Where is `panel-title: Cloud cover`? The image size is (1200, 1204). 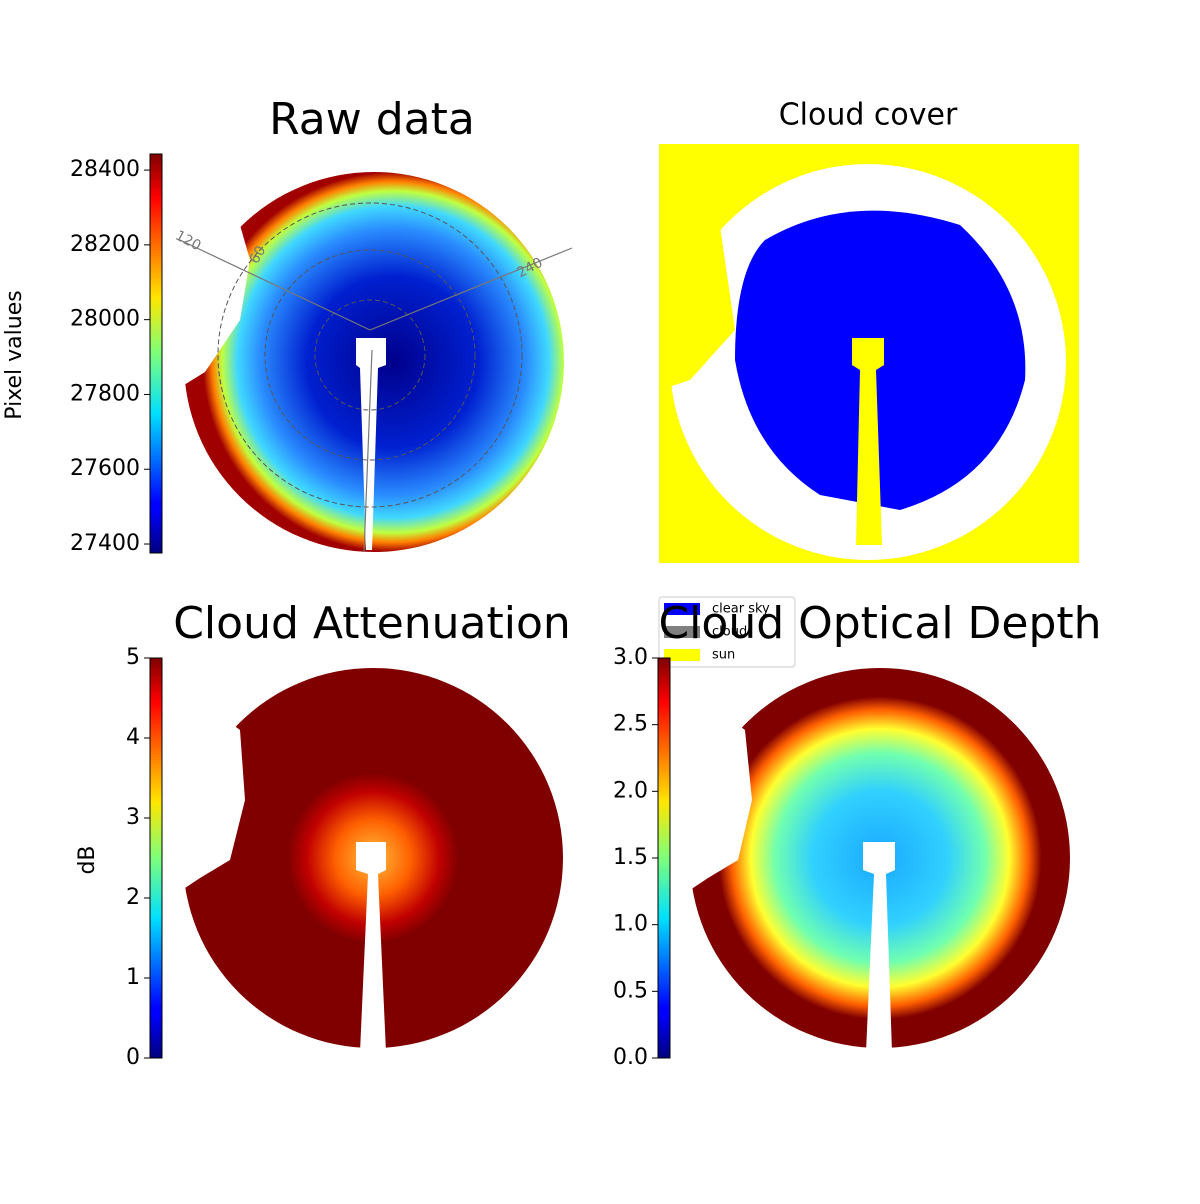 panel-title: Cloud cover is located at coordinates (868, 115).